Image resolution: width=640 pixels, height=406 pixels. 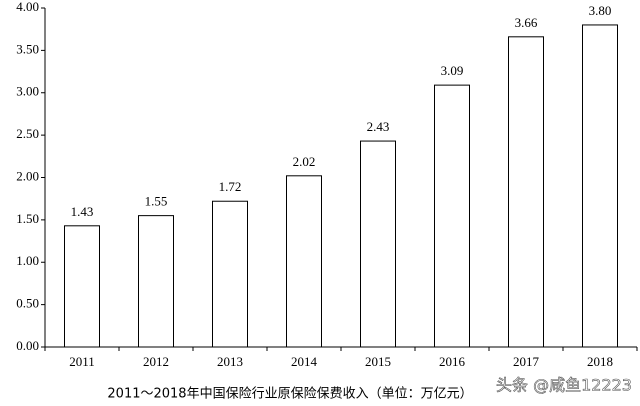 I want to click on x-tick-label: 2015, so click(x=378, y=361).